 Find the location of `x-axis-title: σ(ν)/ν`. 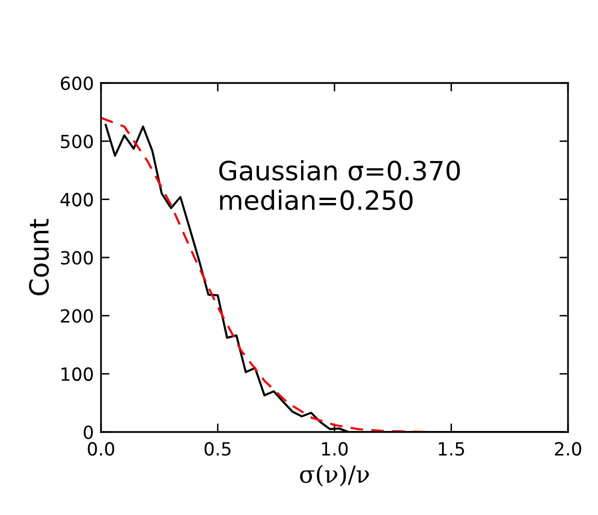

x-axis-title: σ(ν)/ν is located at coordinates (334, 475).